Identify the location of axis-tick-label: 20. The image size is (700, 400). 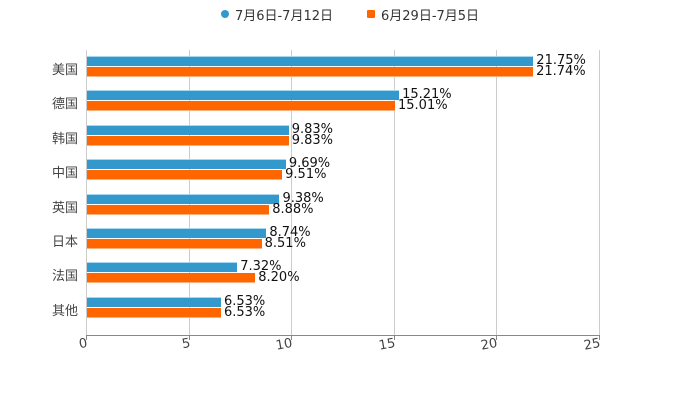
(489, 345).